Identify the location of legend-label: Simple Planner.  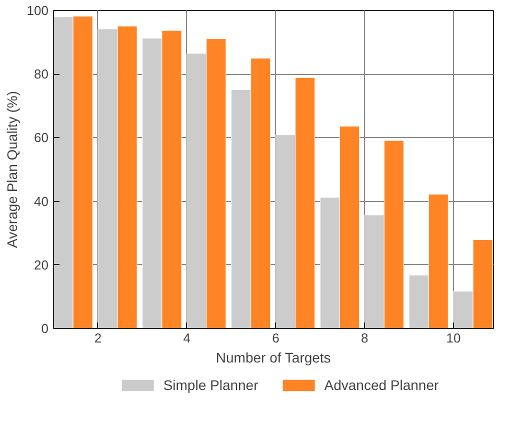
(210, 385).